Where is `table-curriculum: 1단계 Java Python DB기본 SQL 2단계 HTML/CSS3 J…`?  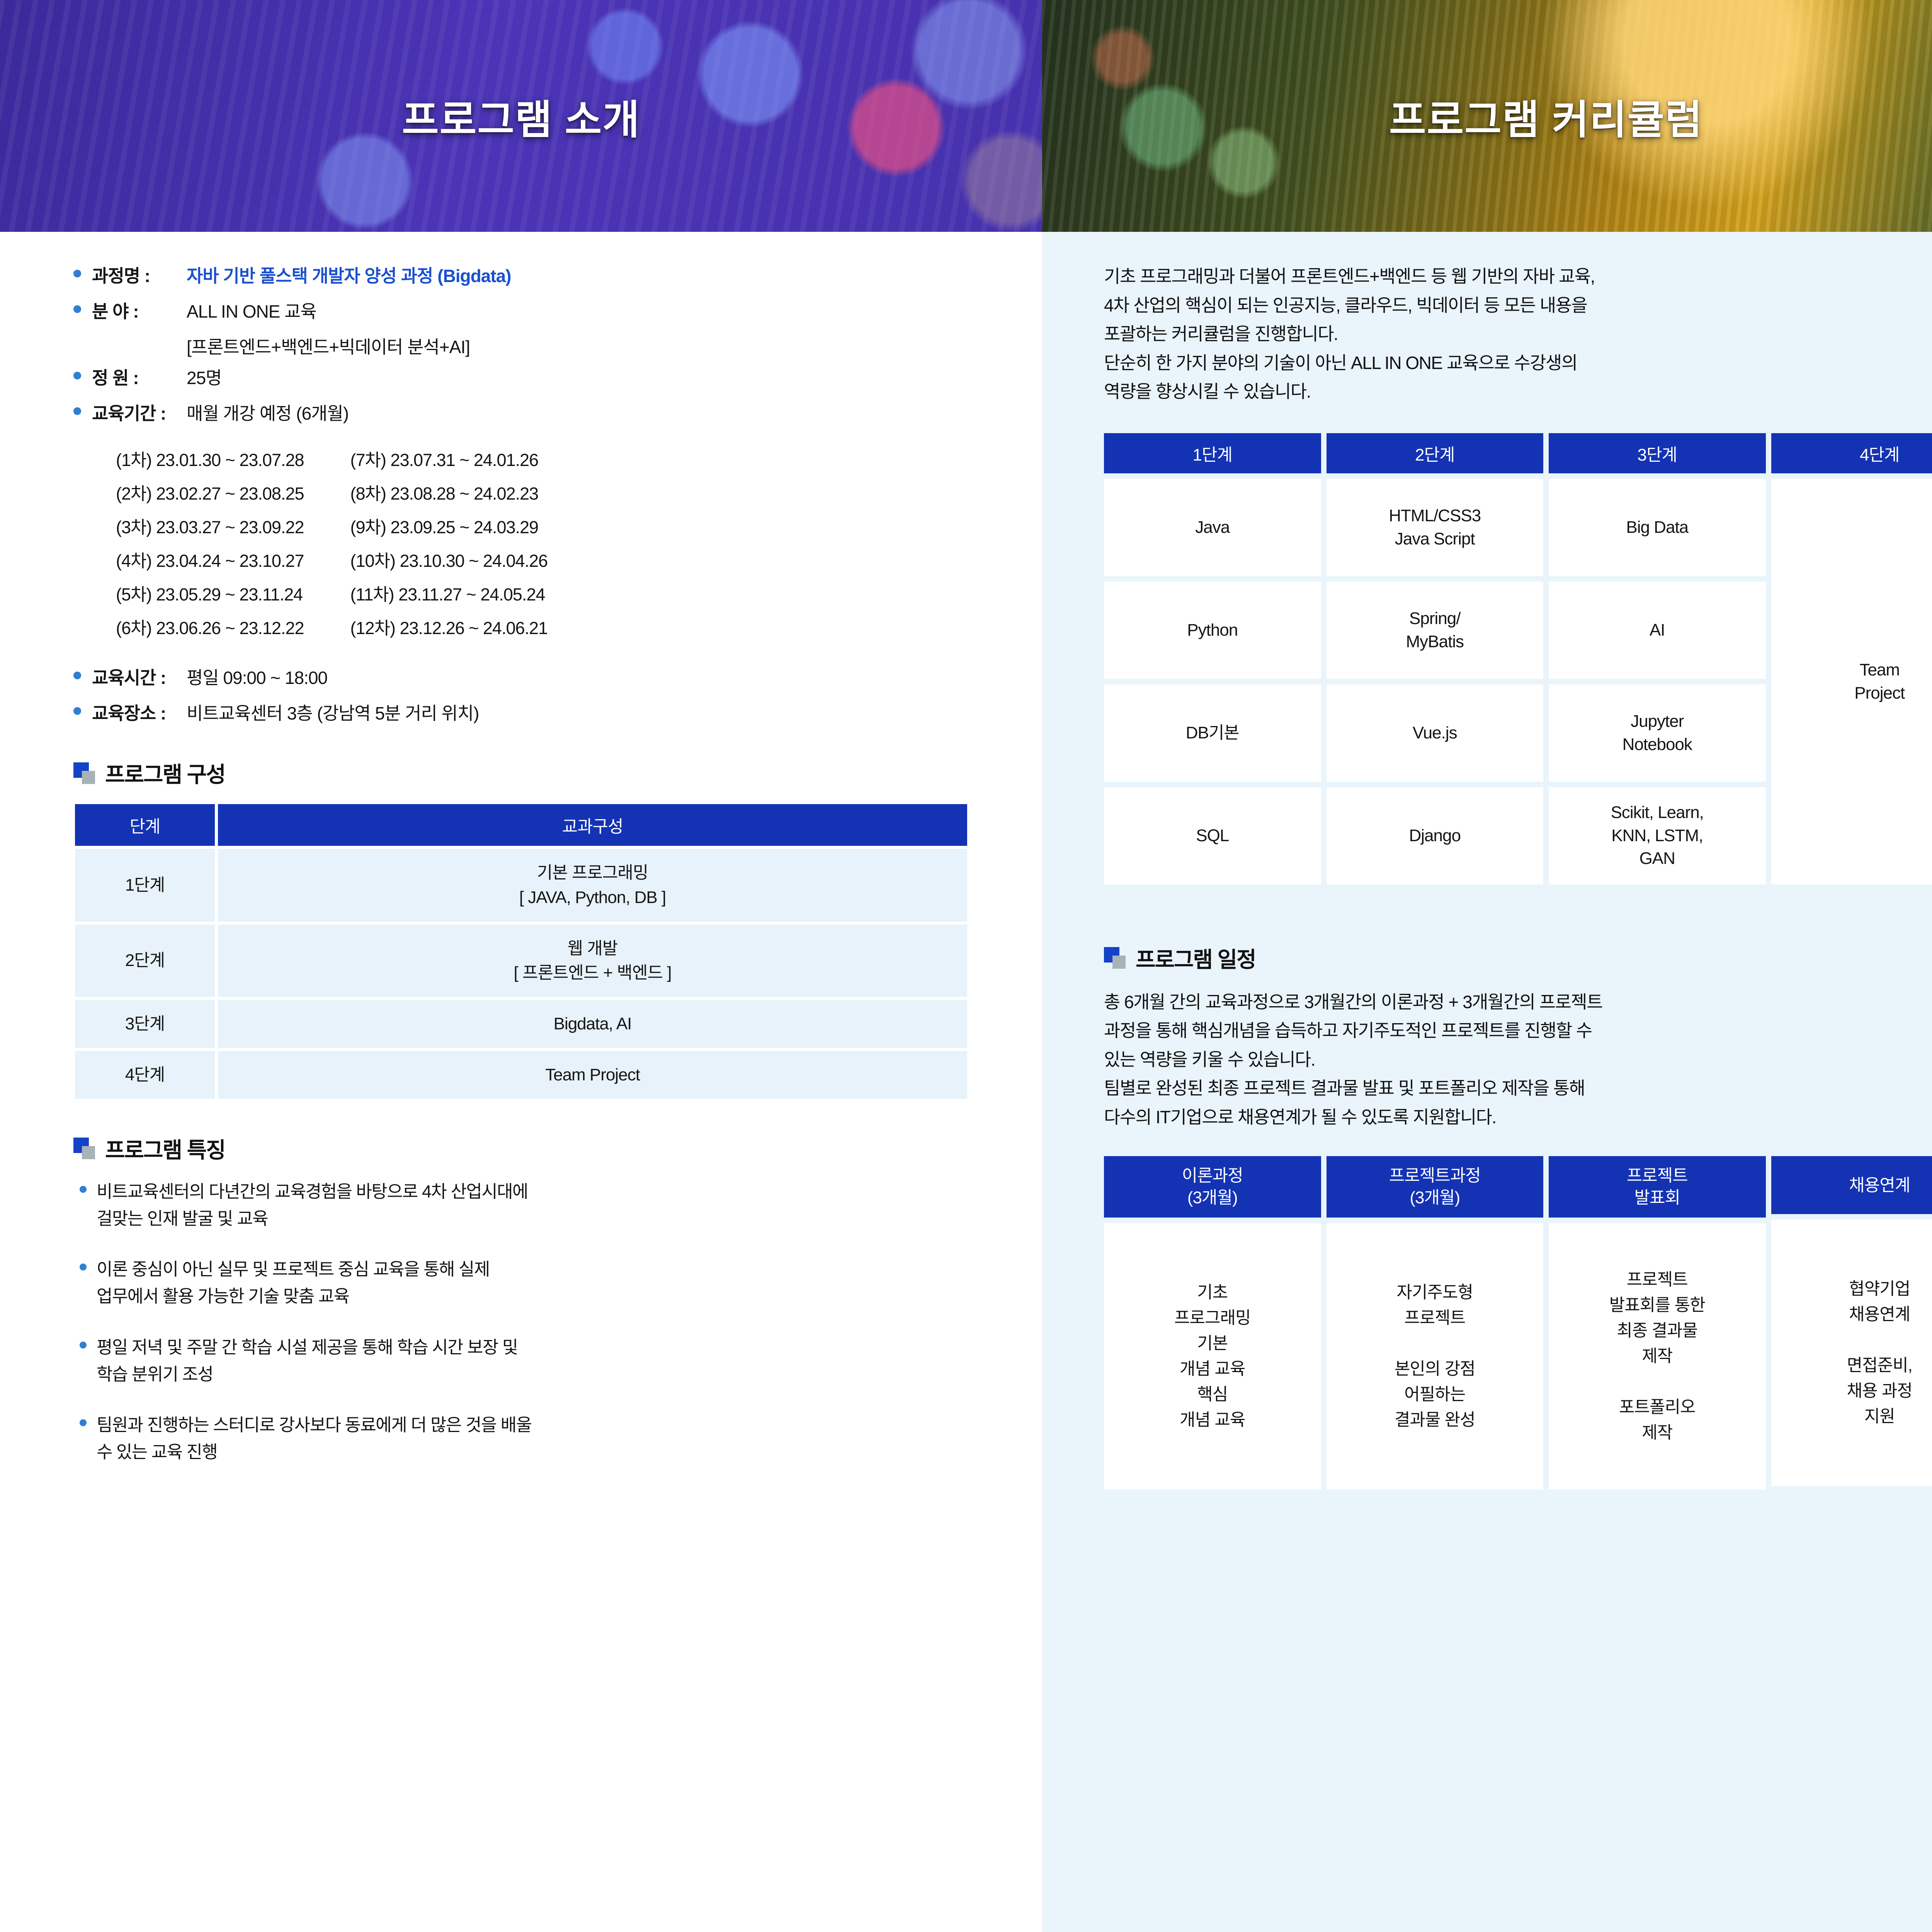 table-curriculum: 1단계 Java Python DB기본 SQL 2단계 HTML/CSS3 J… is located at coordinates (1518, 659).